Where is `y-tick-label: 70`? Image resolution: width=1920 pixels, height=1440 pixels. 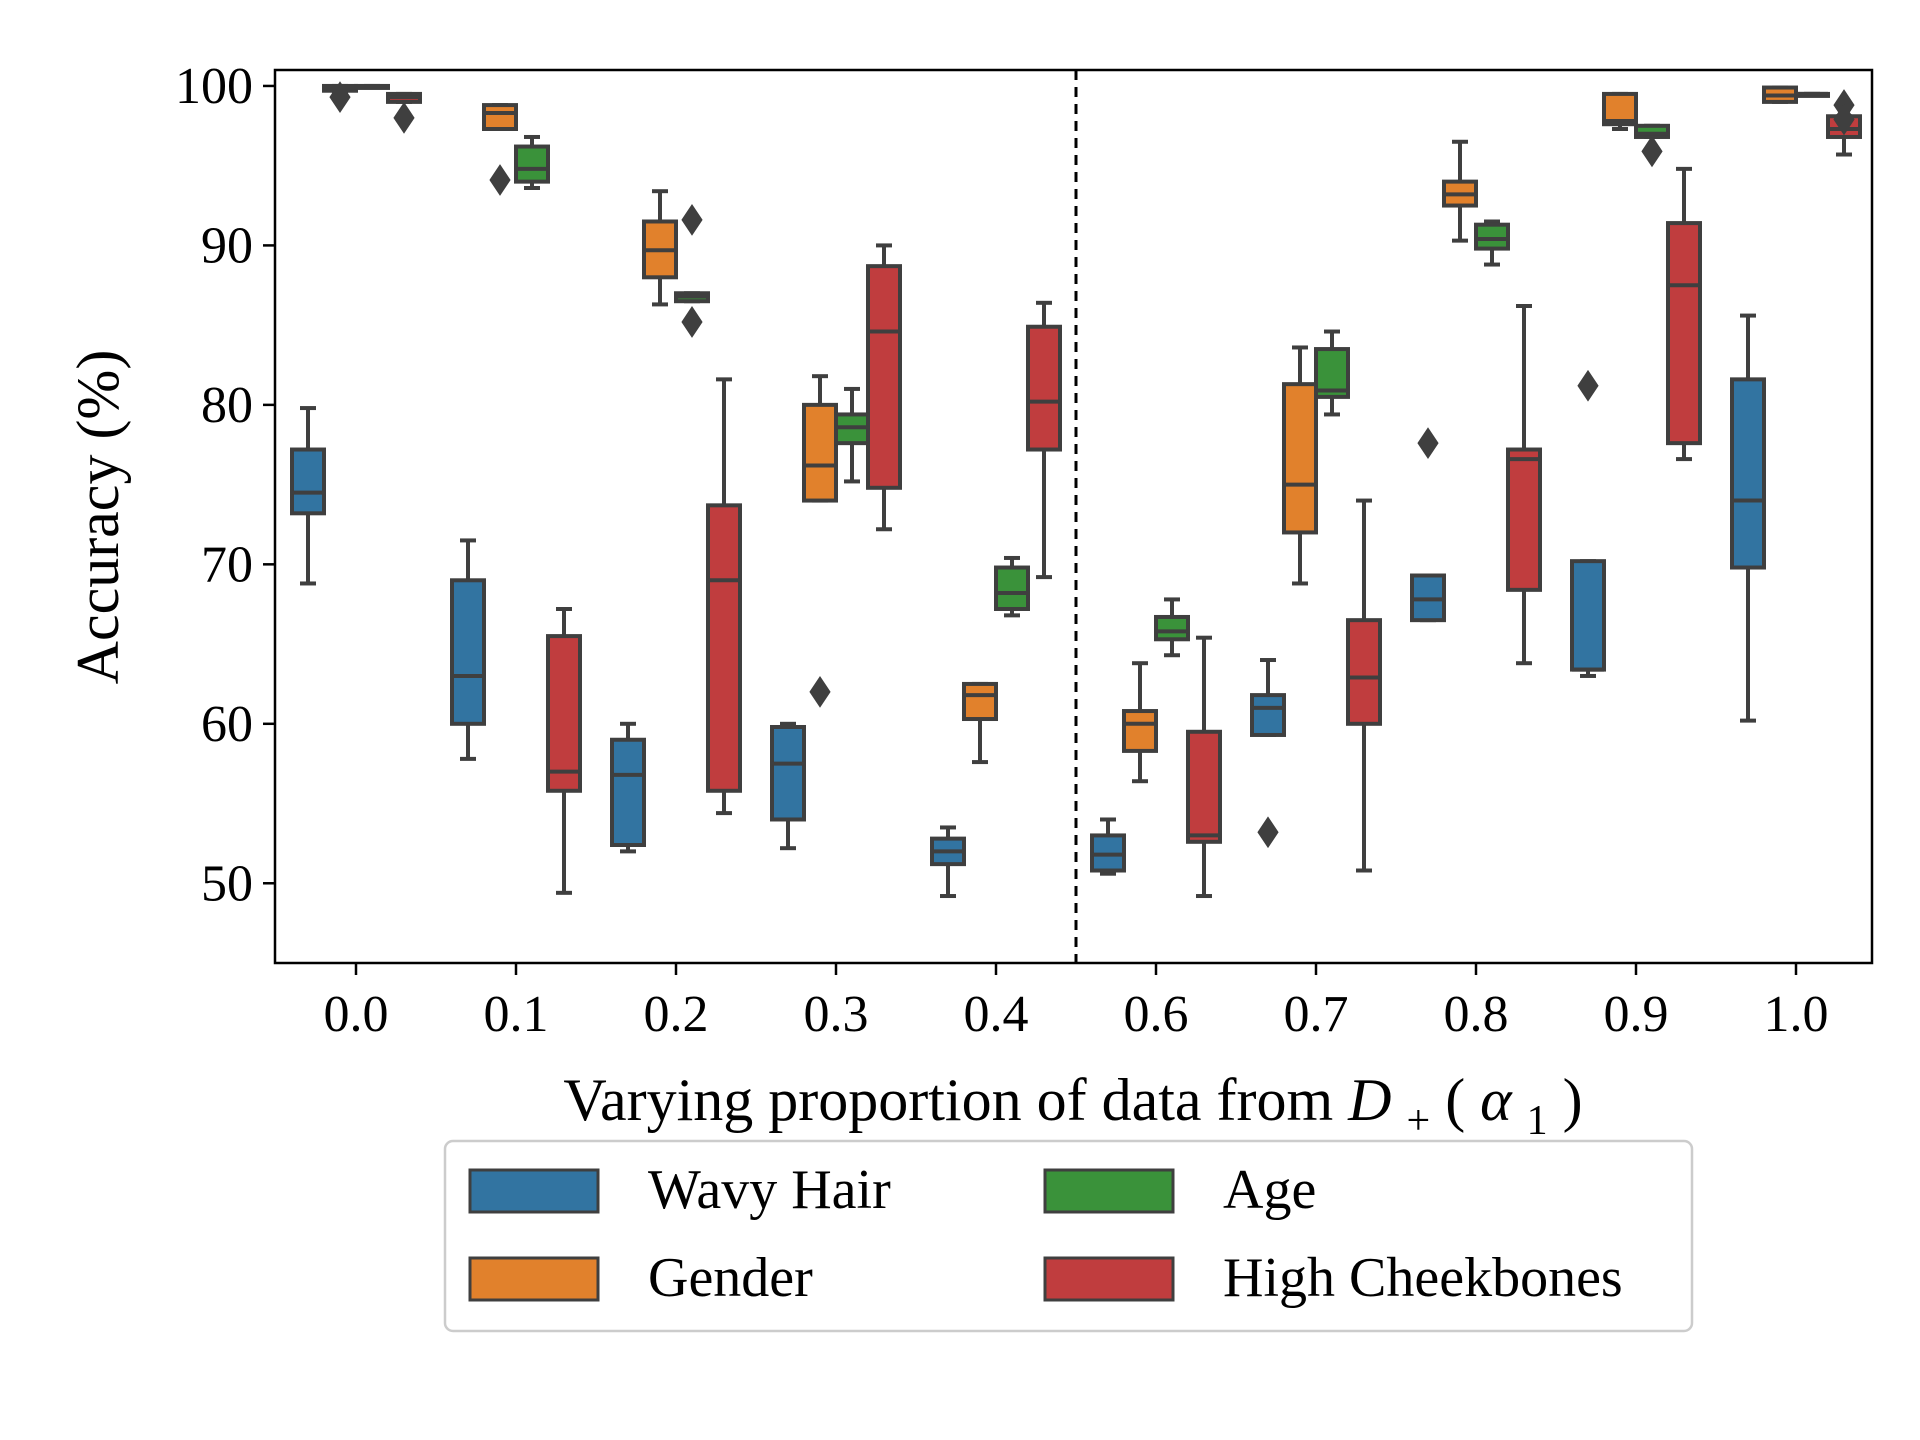
y-tick-label: 70 is located at coordinates (227, 564).